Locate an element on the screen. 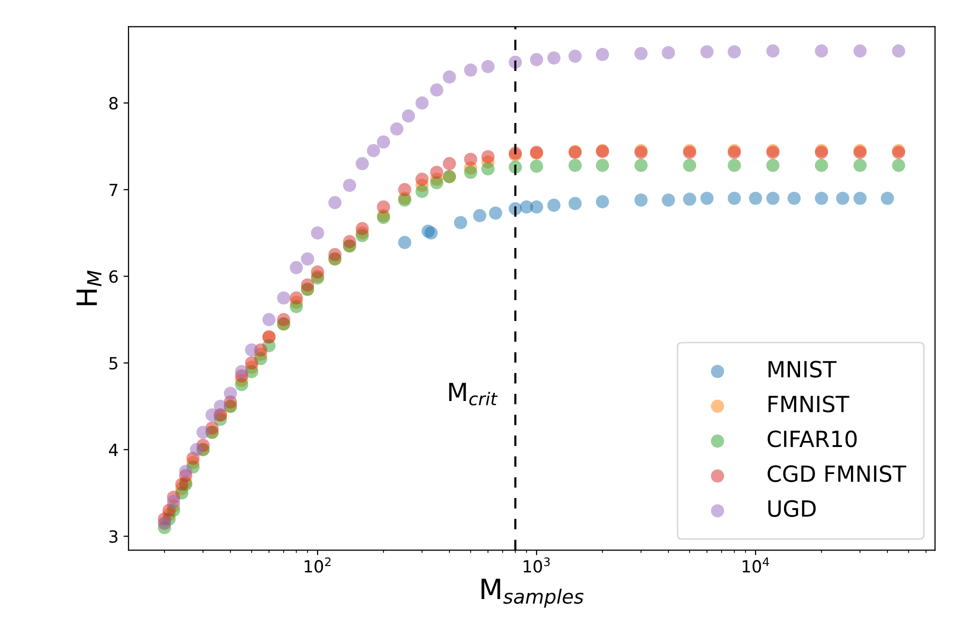  legend-label: FMNIST is located at coordinates (809, 404).